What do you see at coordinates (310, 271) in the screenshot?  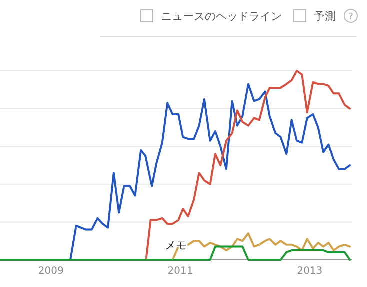 I see `x-tick-label: 2013` at bounding box center [310, 271].